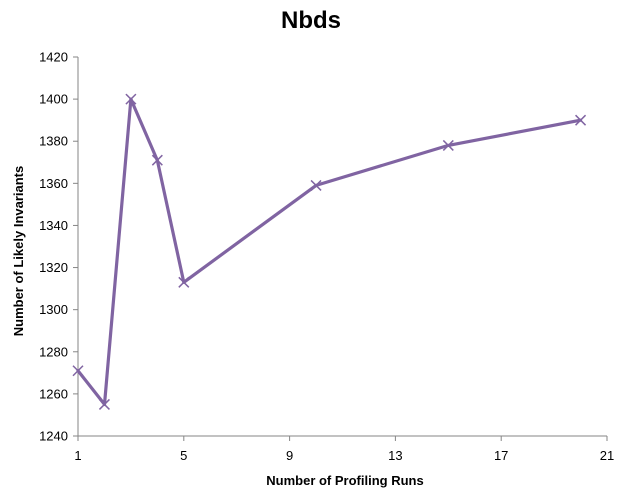  What do you see at coordinates (53, 183) in the screenshot?
I see `y-tick-label: 1360` at bounding box center [53, 183].